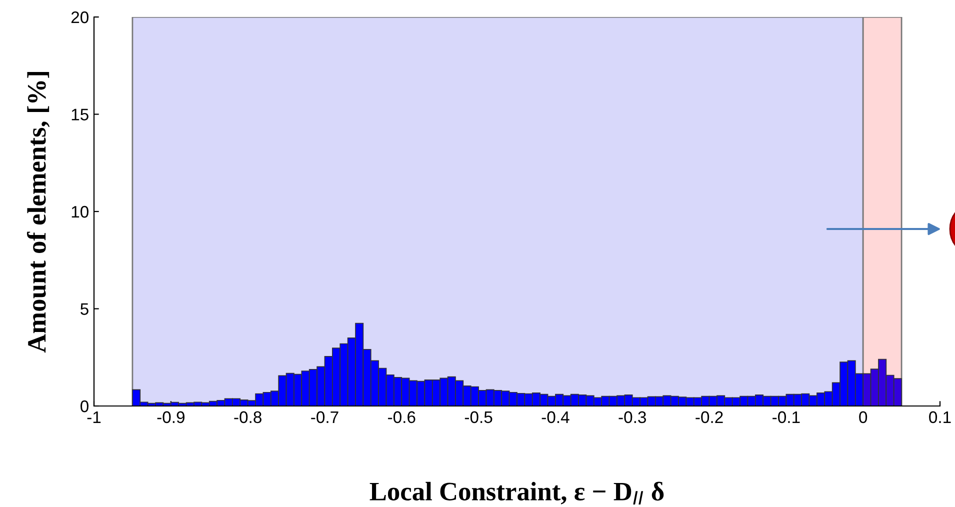 The image size is (955, 507). I want to click on x-tick-label: -0.1, so click(786, 417).